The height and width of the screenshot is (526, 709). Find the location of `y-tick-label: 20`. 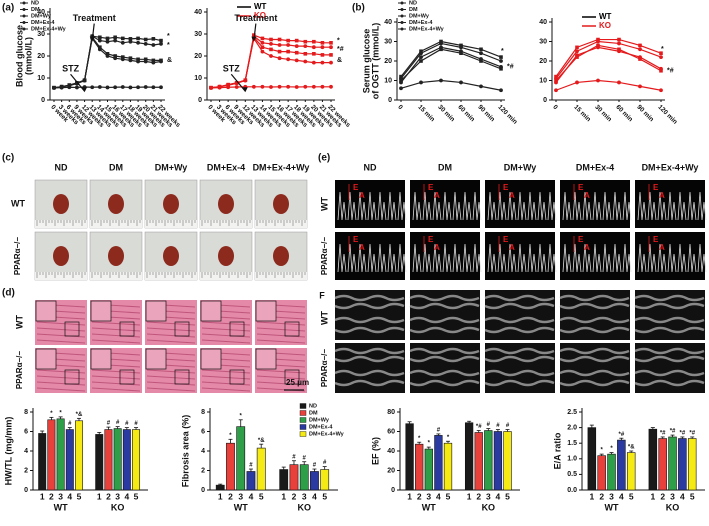

y-tick-label: 20 is located at coordinates (198, 56).